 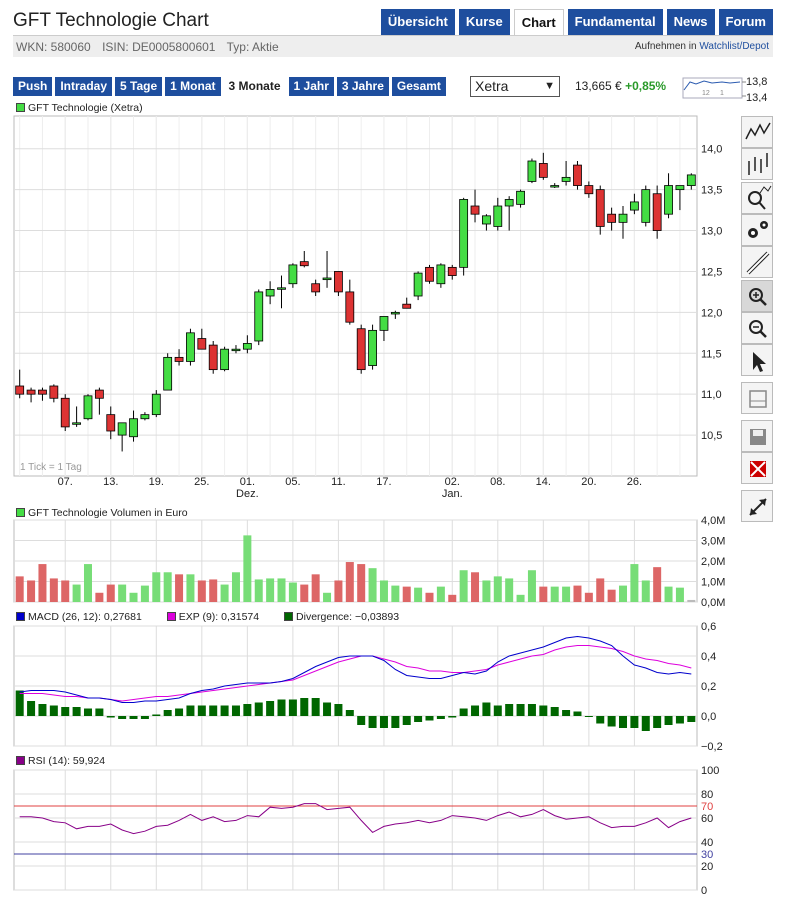 I want to click on line-chart-button, so click(x=757, y=132).